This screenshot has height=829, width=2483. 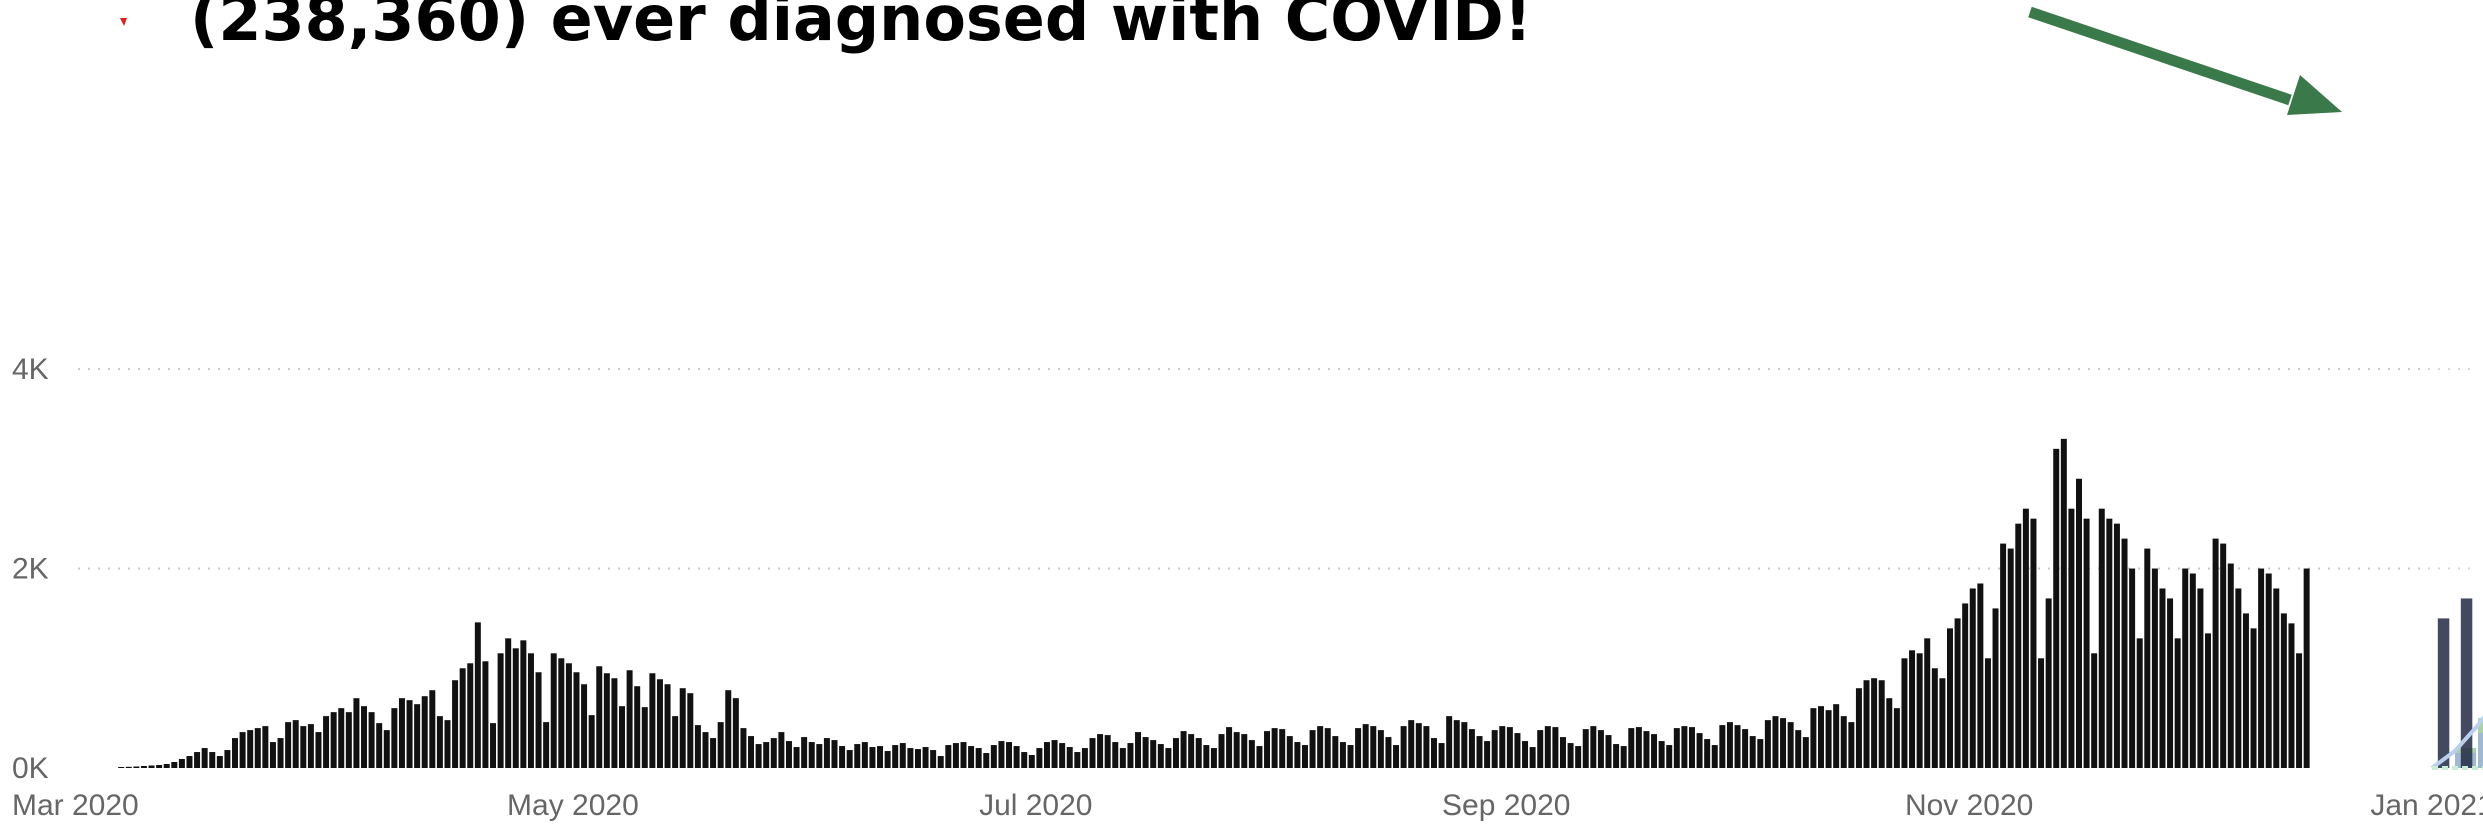 I want to click on overlay-case-bar, so click(x=2466, y=683).